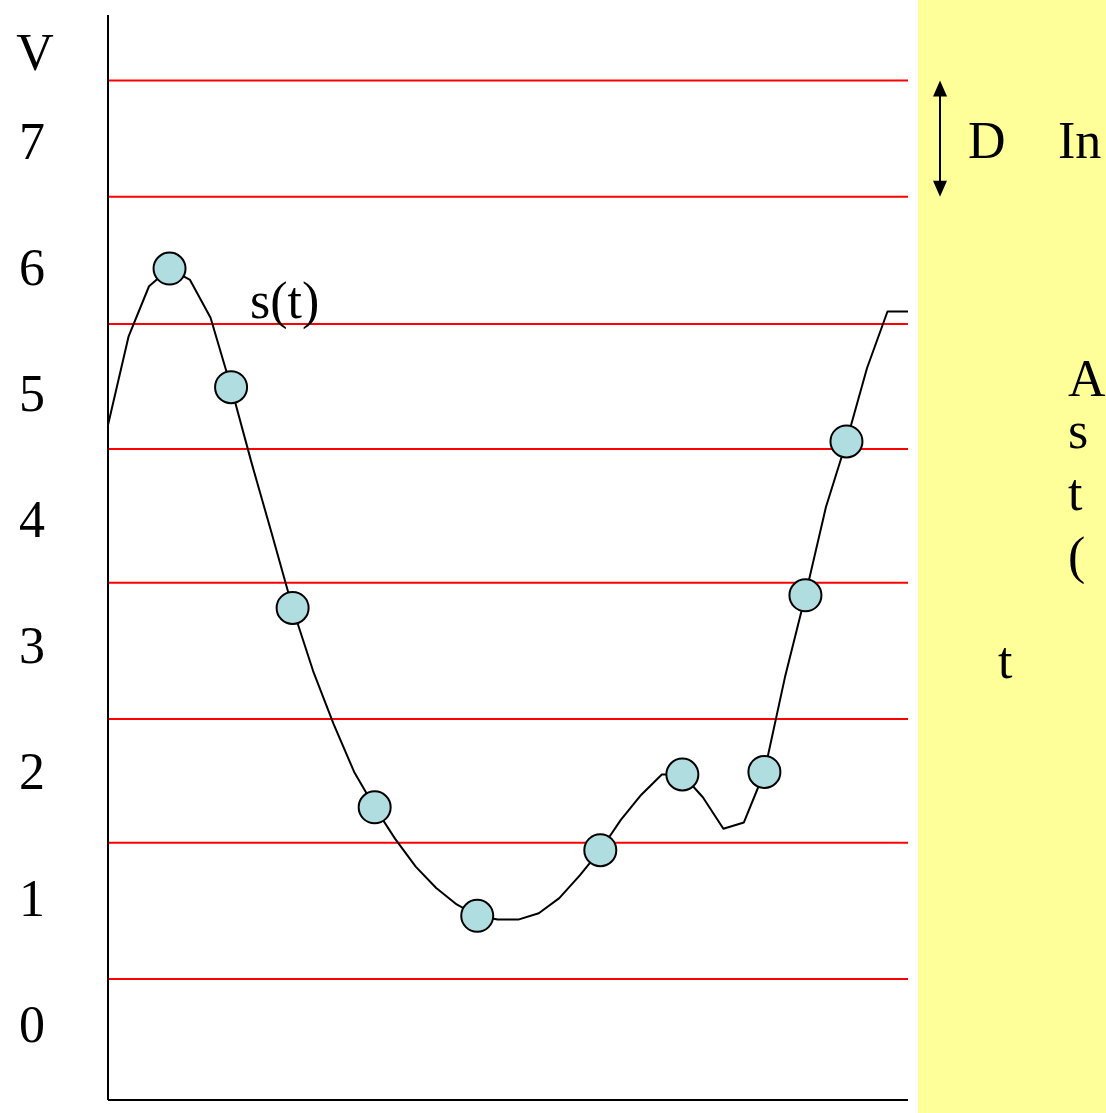  What do you see at coordinates (32, 646) in the screenshot?
I see `y-tick-label: 3` at bounding box center [32, 646].